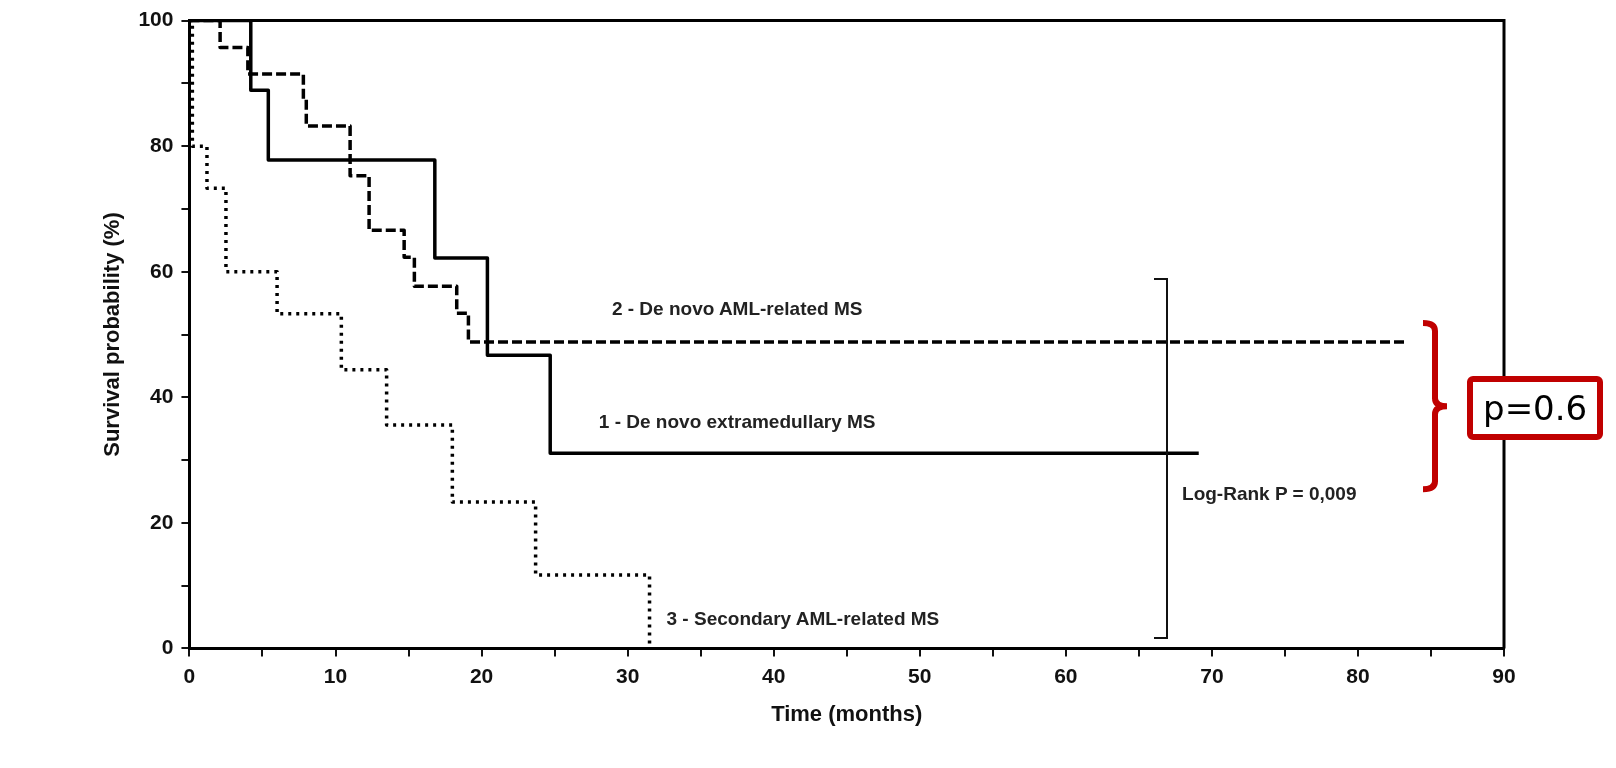  What do you see at coordinates (481, 675) in the screenshot?
I see `x-tick-label: 20` at bounding box center [481, 675].